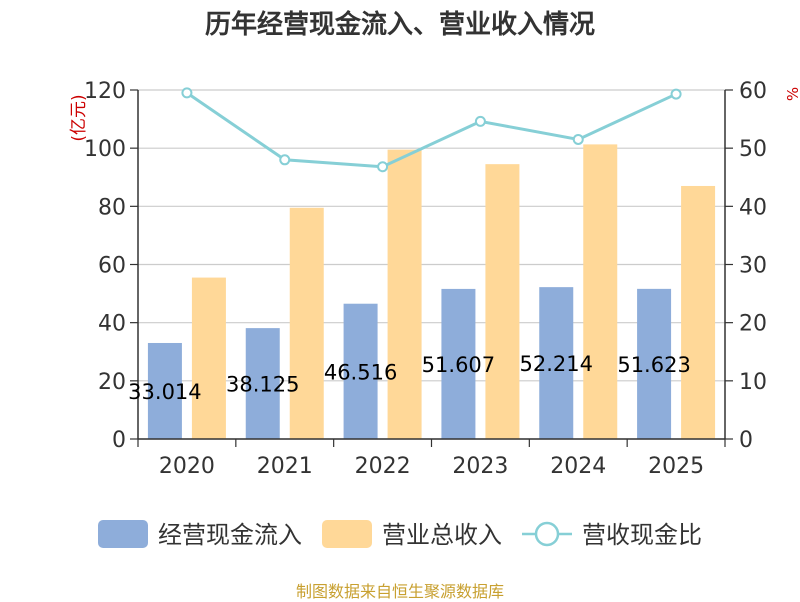 The height and width of the screenshot is (602, 800). I want to click on y-right-tick-label: 30, so click(753, 266).